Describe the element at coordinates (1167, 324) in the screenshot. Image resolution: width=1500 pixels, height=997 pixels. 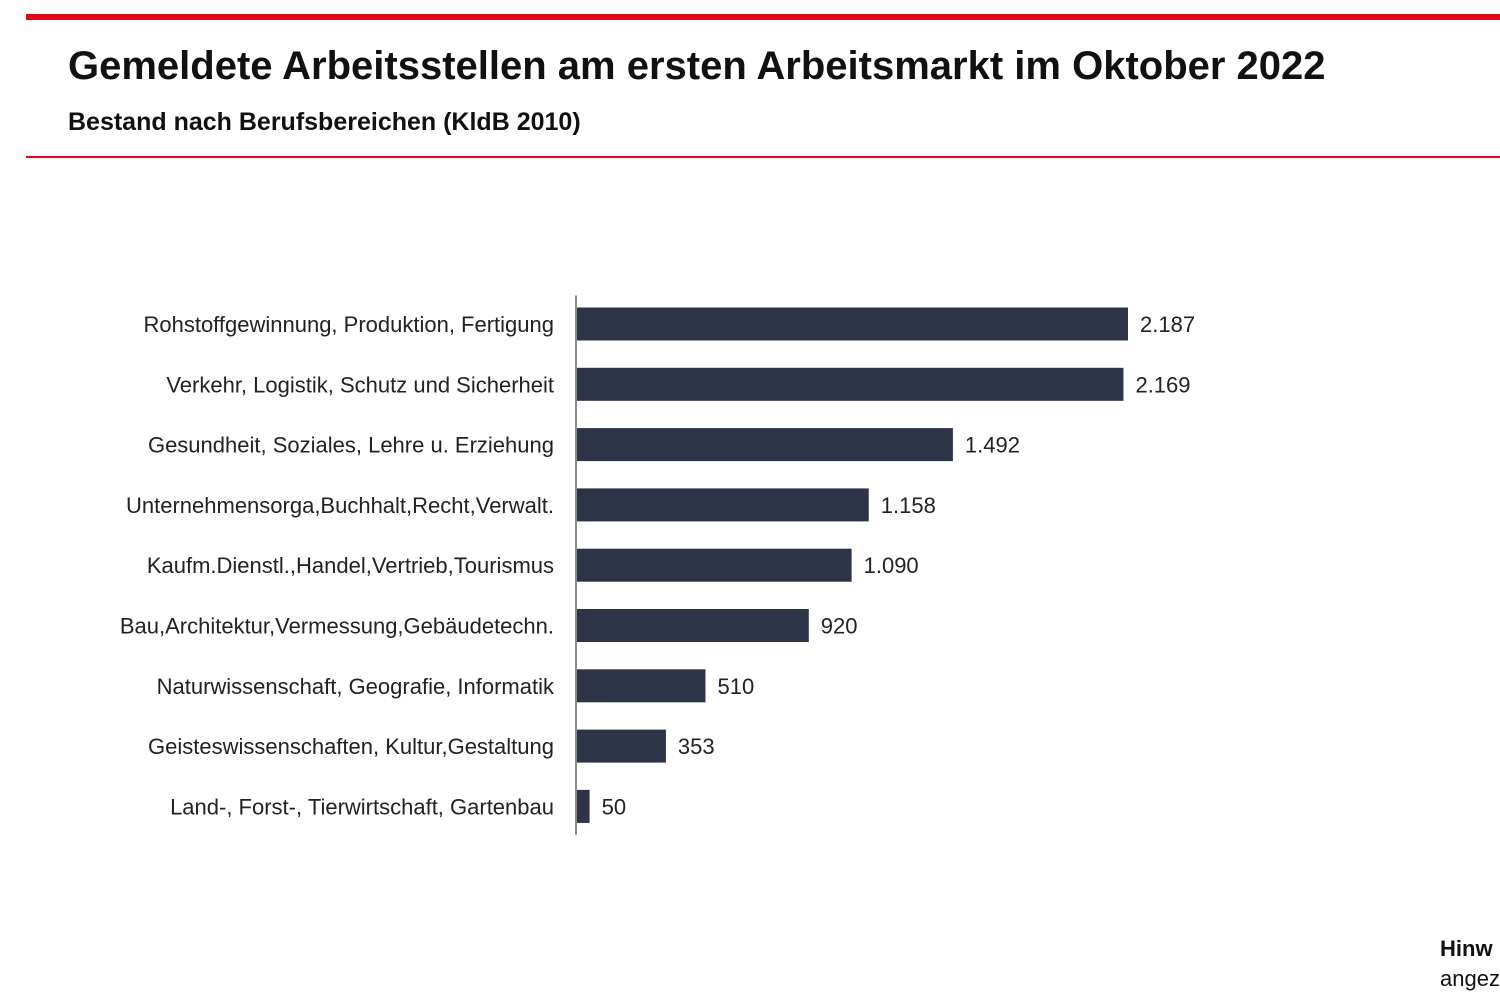
I see `data-label: 2.187` at that location.